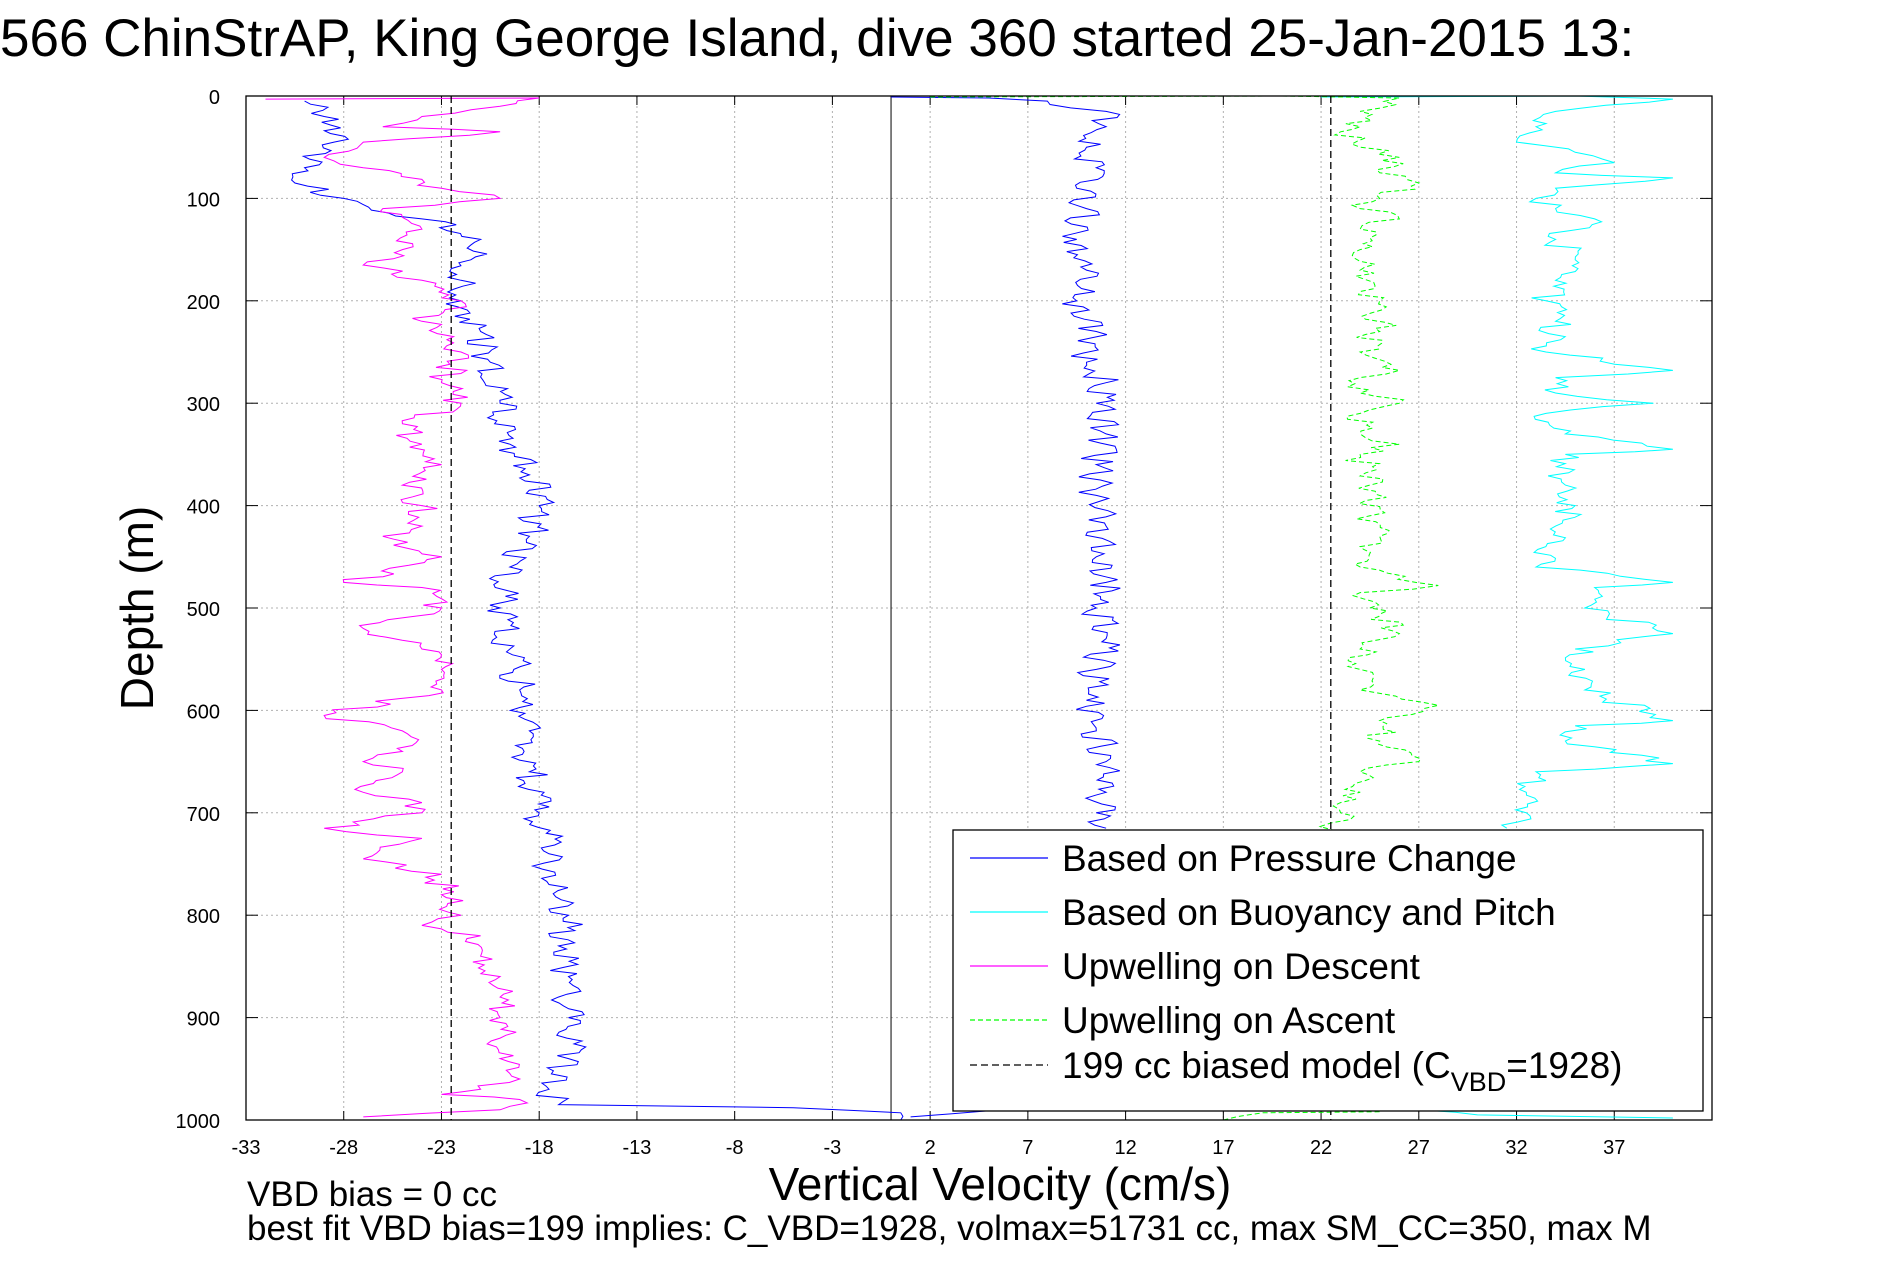  I want to click on y-tick-label: 100, so click(203, 200).